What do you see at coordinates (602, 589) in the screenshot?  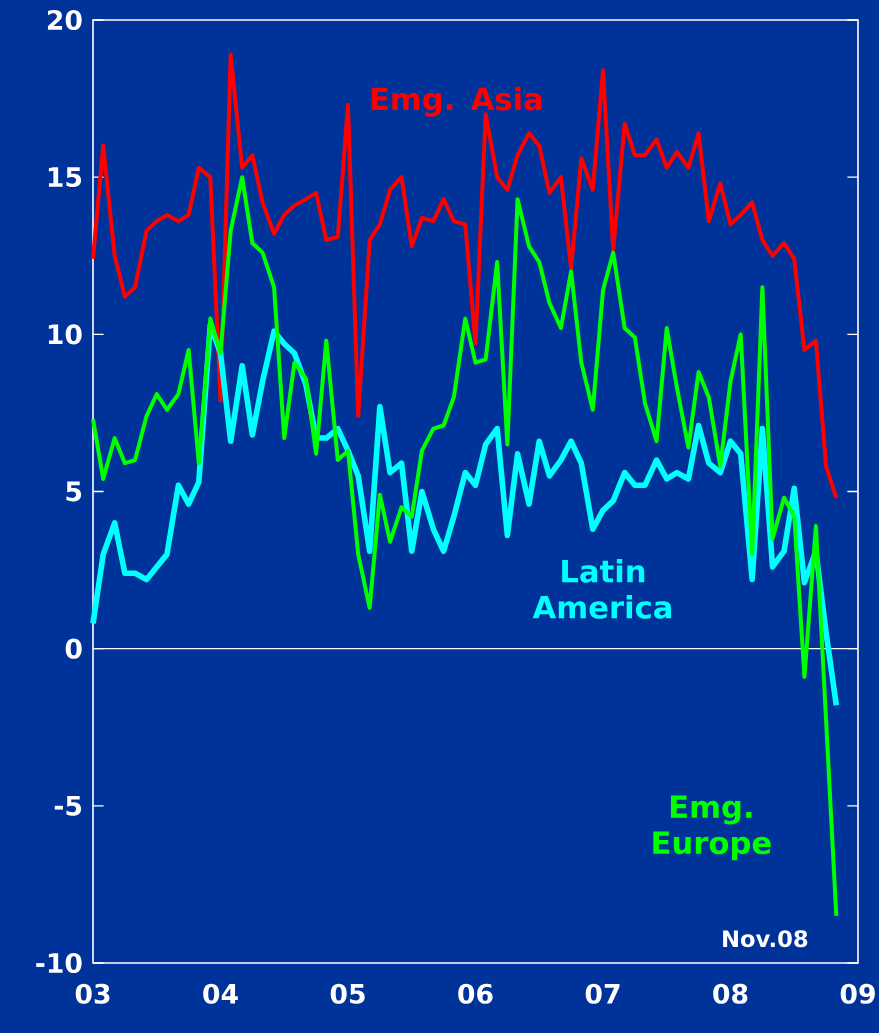 I see `series-label: Latin America` at bounding box center [602, 589].